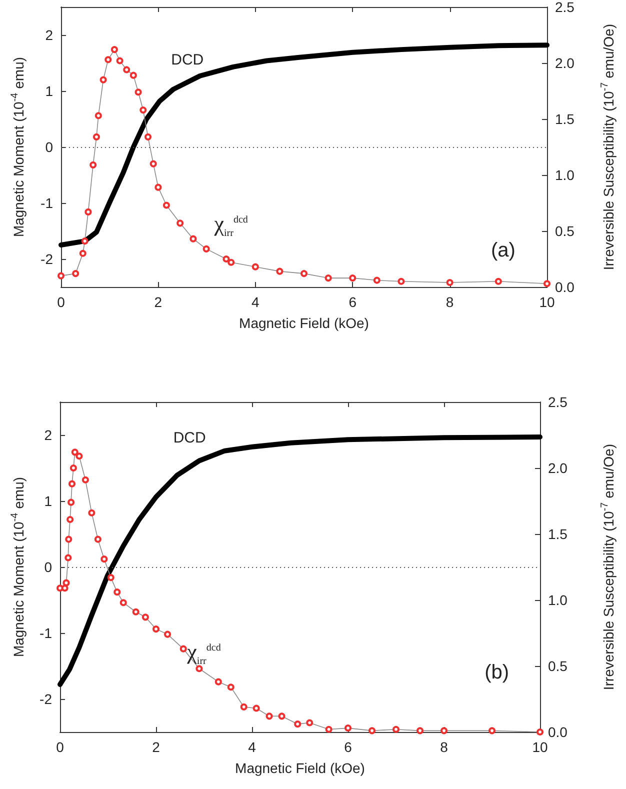 The height and width of the screenshot is (789, 626). What do you see at coordinates (503, 250) in the screenshot?
I see `annotation: (a)` at bounding box center [503, 250].